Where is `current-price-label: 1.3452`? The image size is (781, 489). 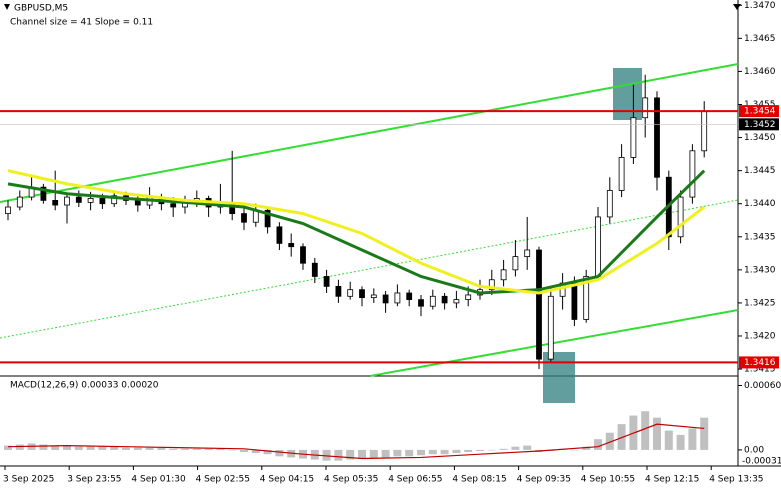
current-price-label: 1.3452 is located at coordinates (760, 125).